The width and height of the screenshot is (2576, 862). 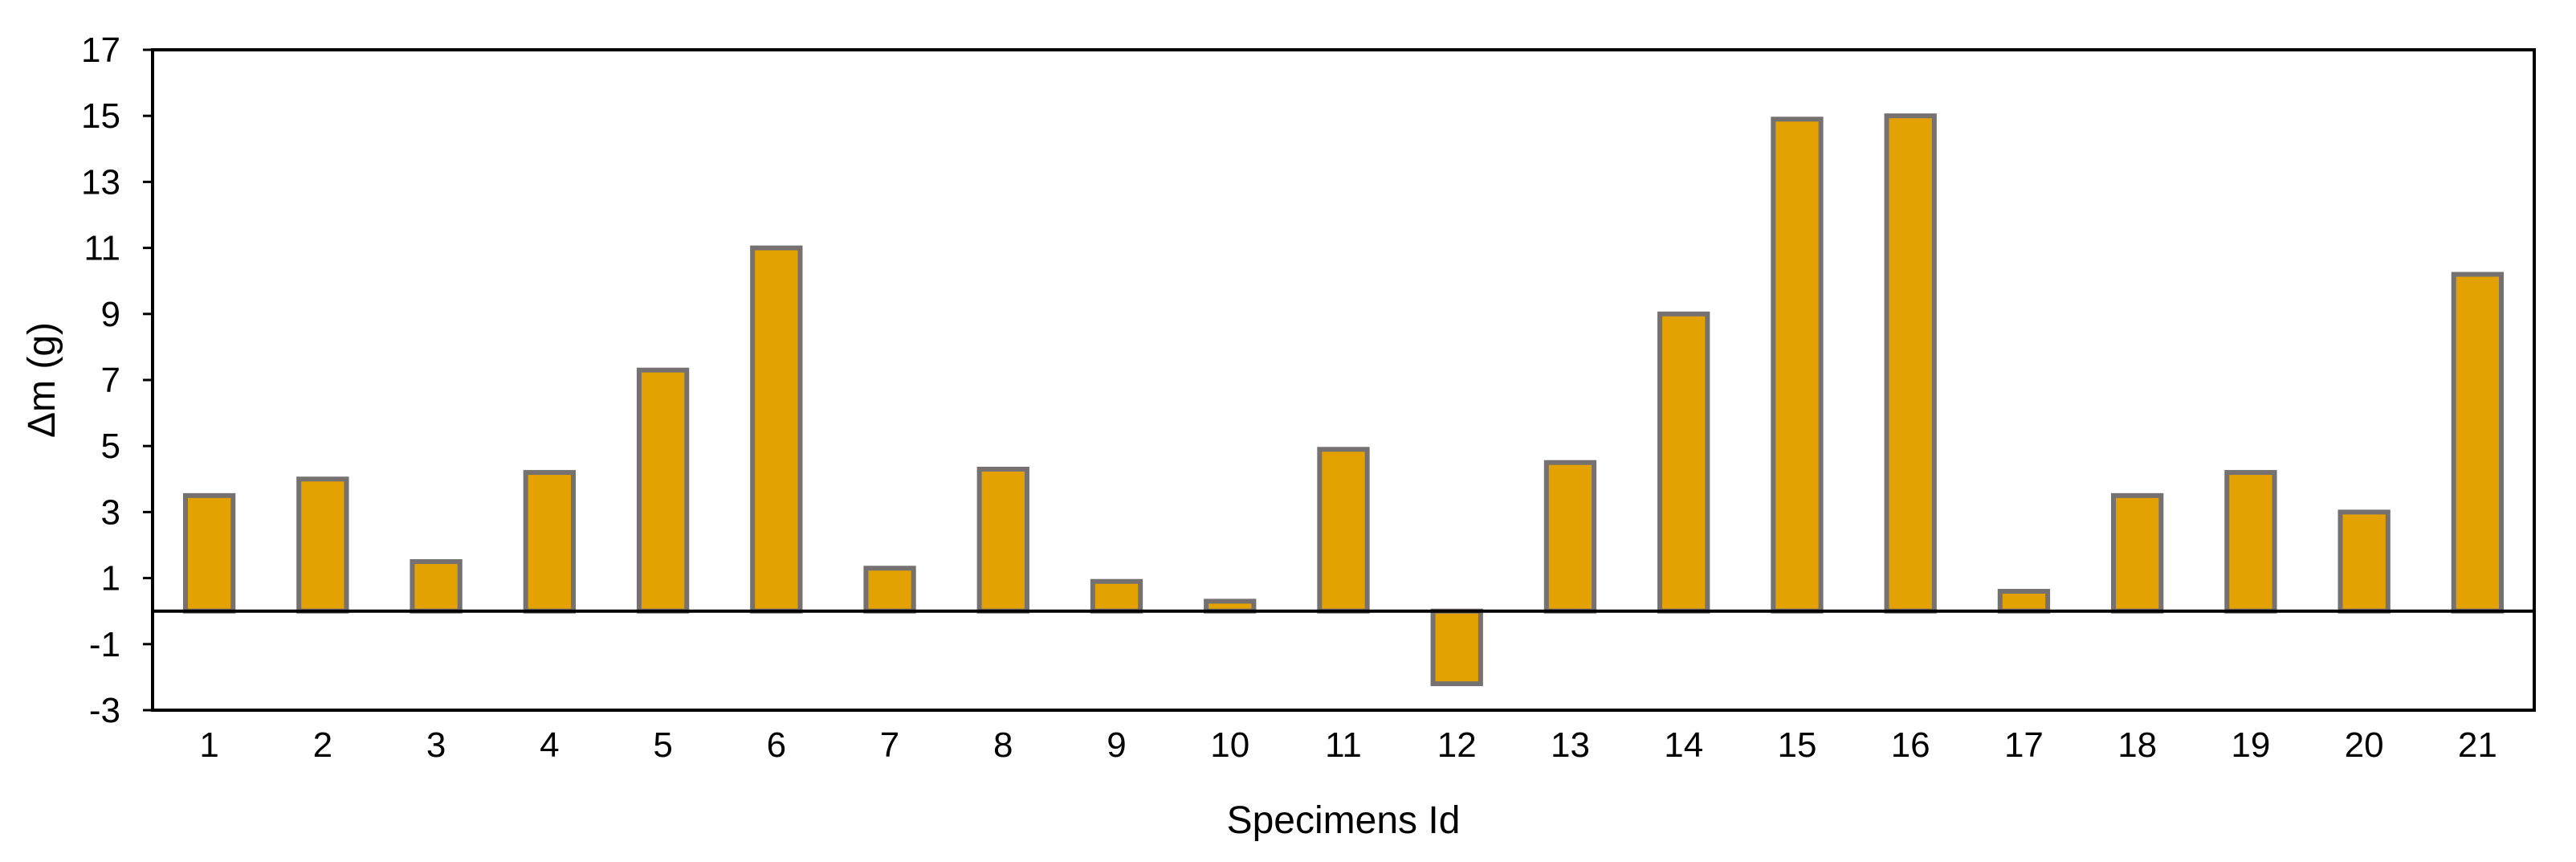 I want to click on y-tick-label: 11, so click(x=102, y=248).